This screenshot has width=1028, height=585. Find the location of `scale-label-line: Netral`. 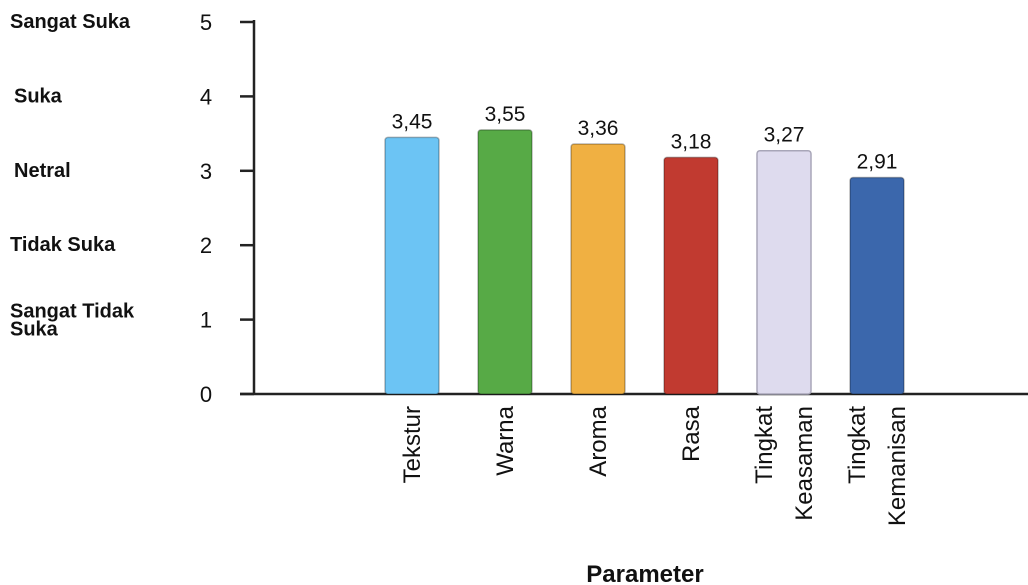

scale-label-line: Netral is located at coordinates (42, 171).